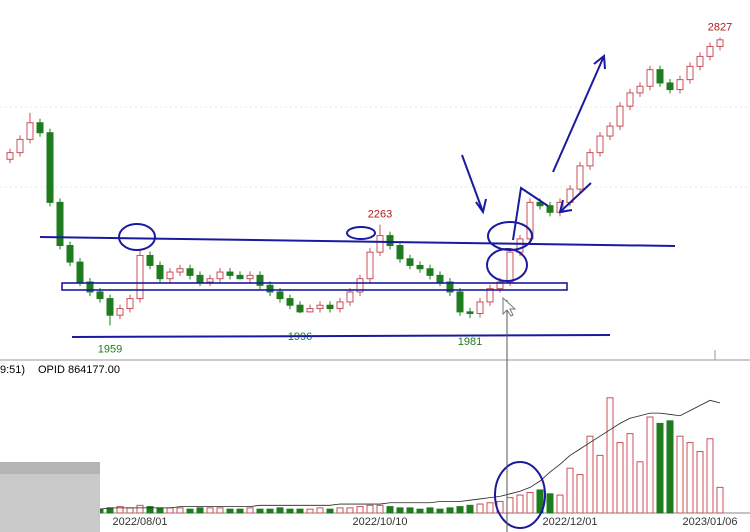 Image resolution: width=750 pixels, height=532 pixels. Describe the element at coordinates (509, 306) in the screenshot. I see `cursor` at that location.